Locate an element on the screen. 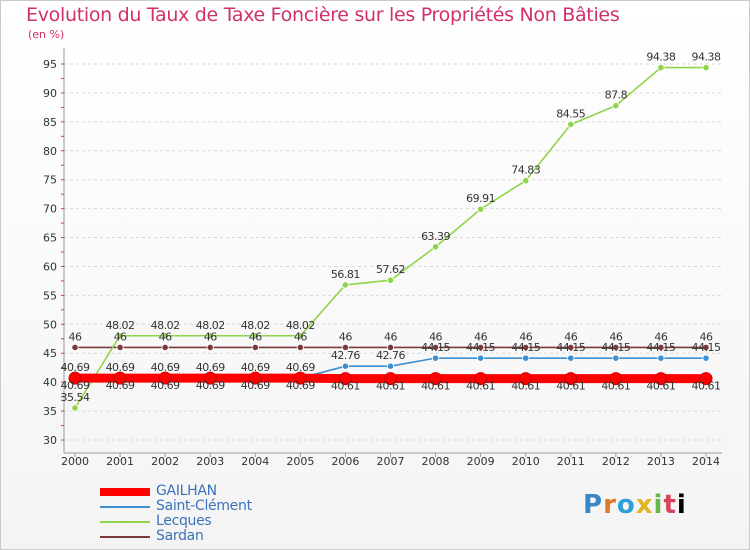 The width and height of the screenshot is (750, 550). y-tick-label: 30 is located at coordinates (50, 440).